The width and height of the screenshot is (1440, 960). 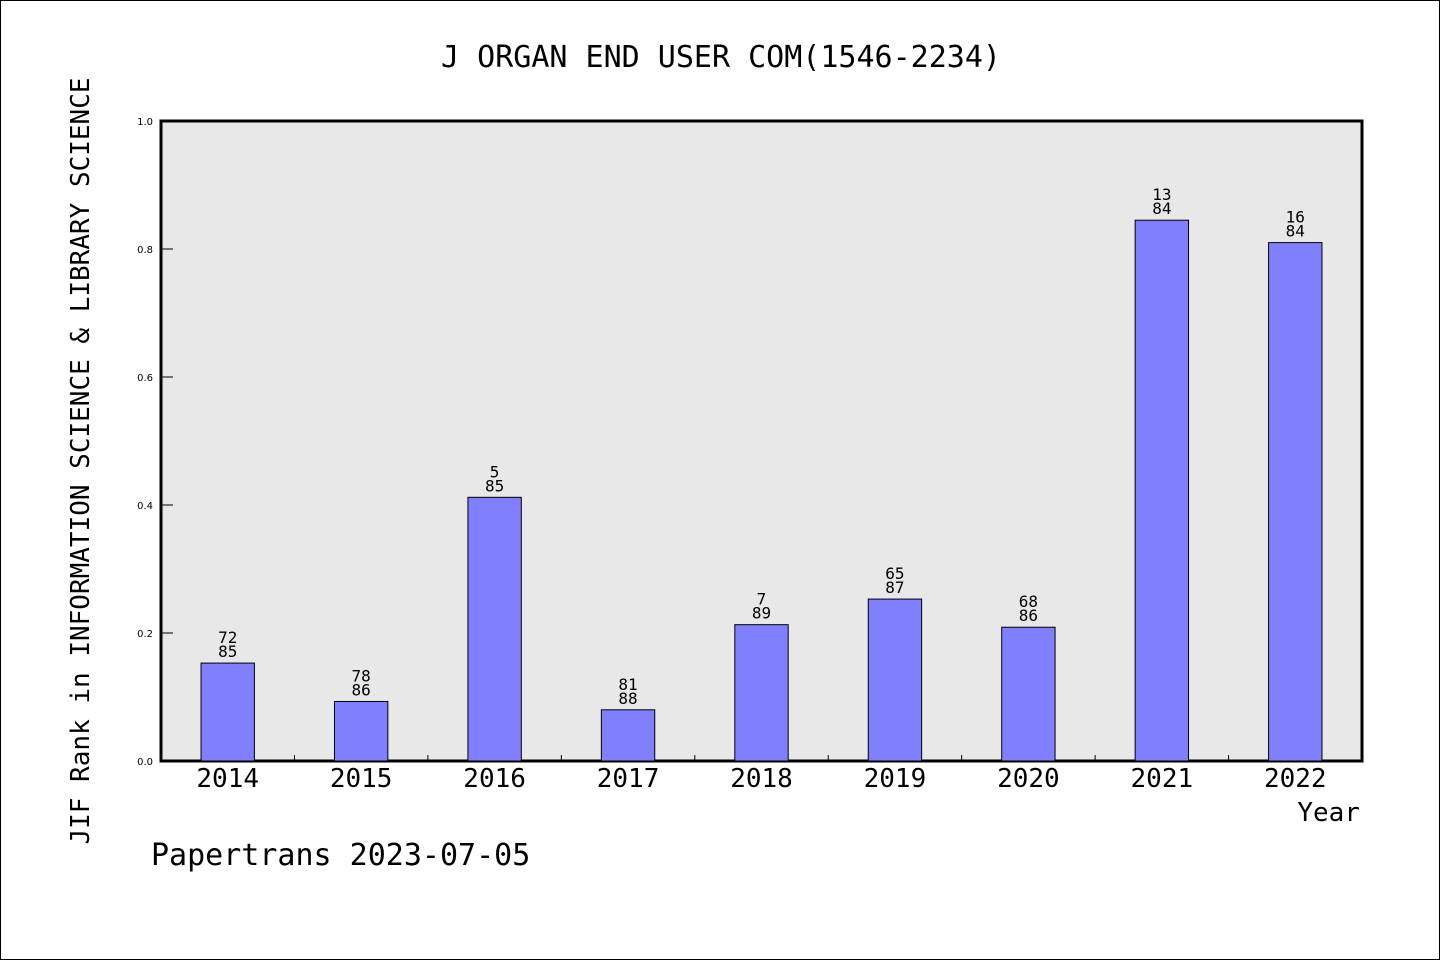 What do you see at coordinates (227, 779) in the screenshot?
I see `x-tick-label: 2014` at bounding box center [227, 779].